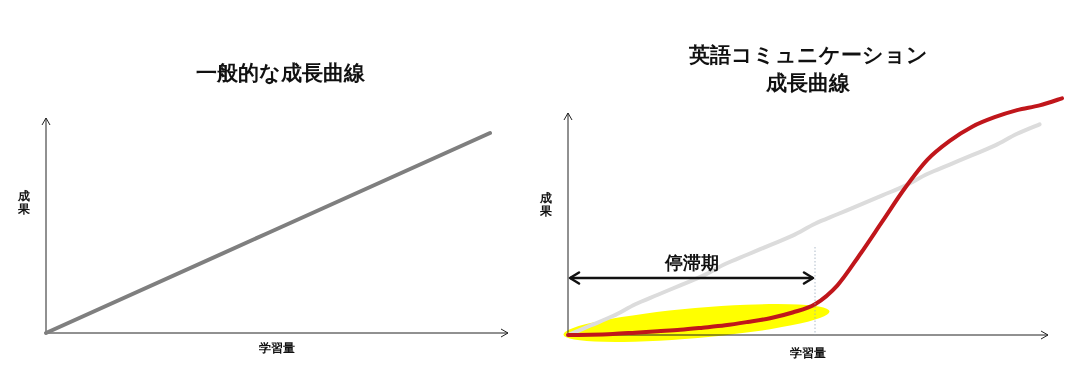  I want to click on chart-title: 一般的な成長曲線, so click(280, 73).